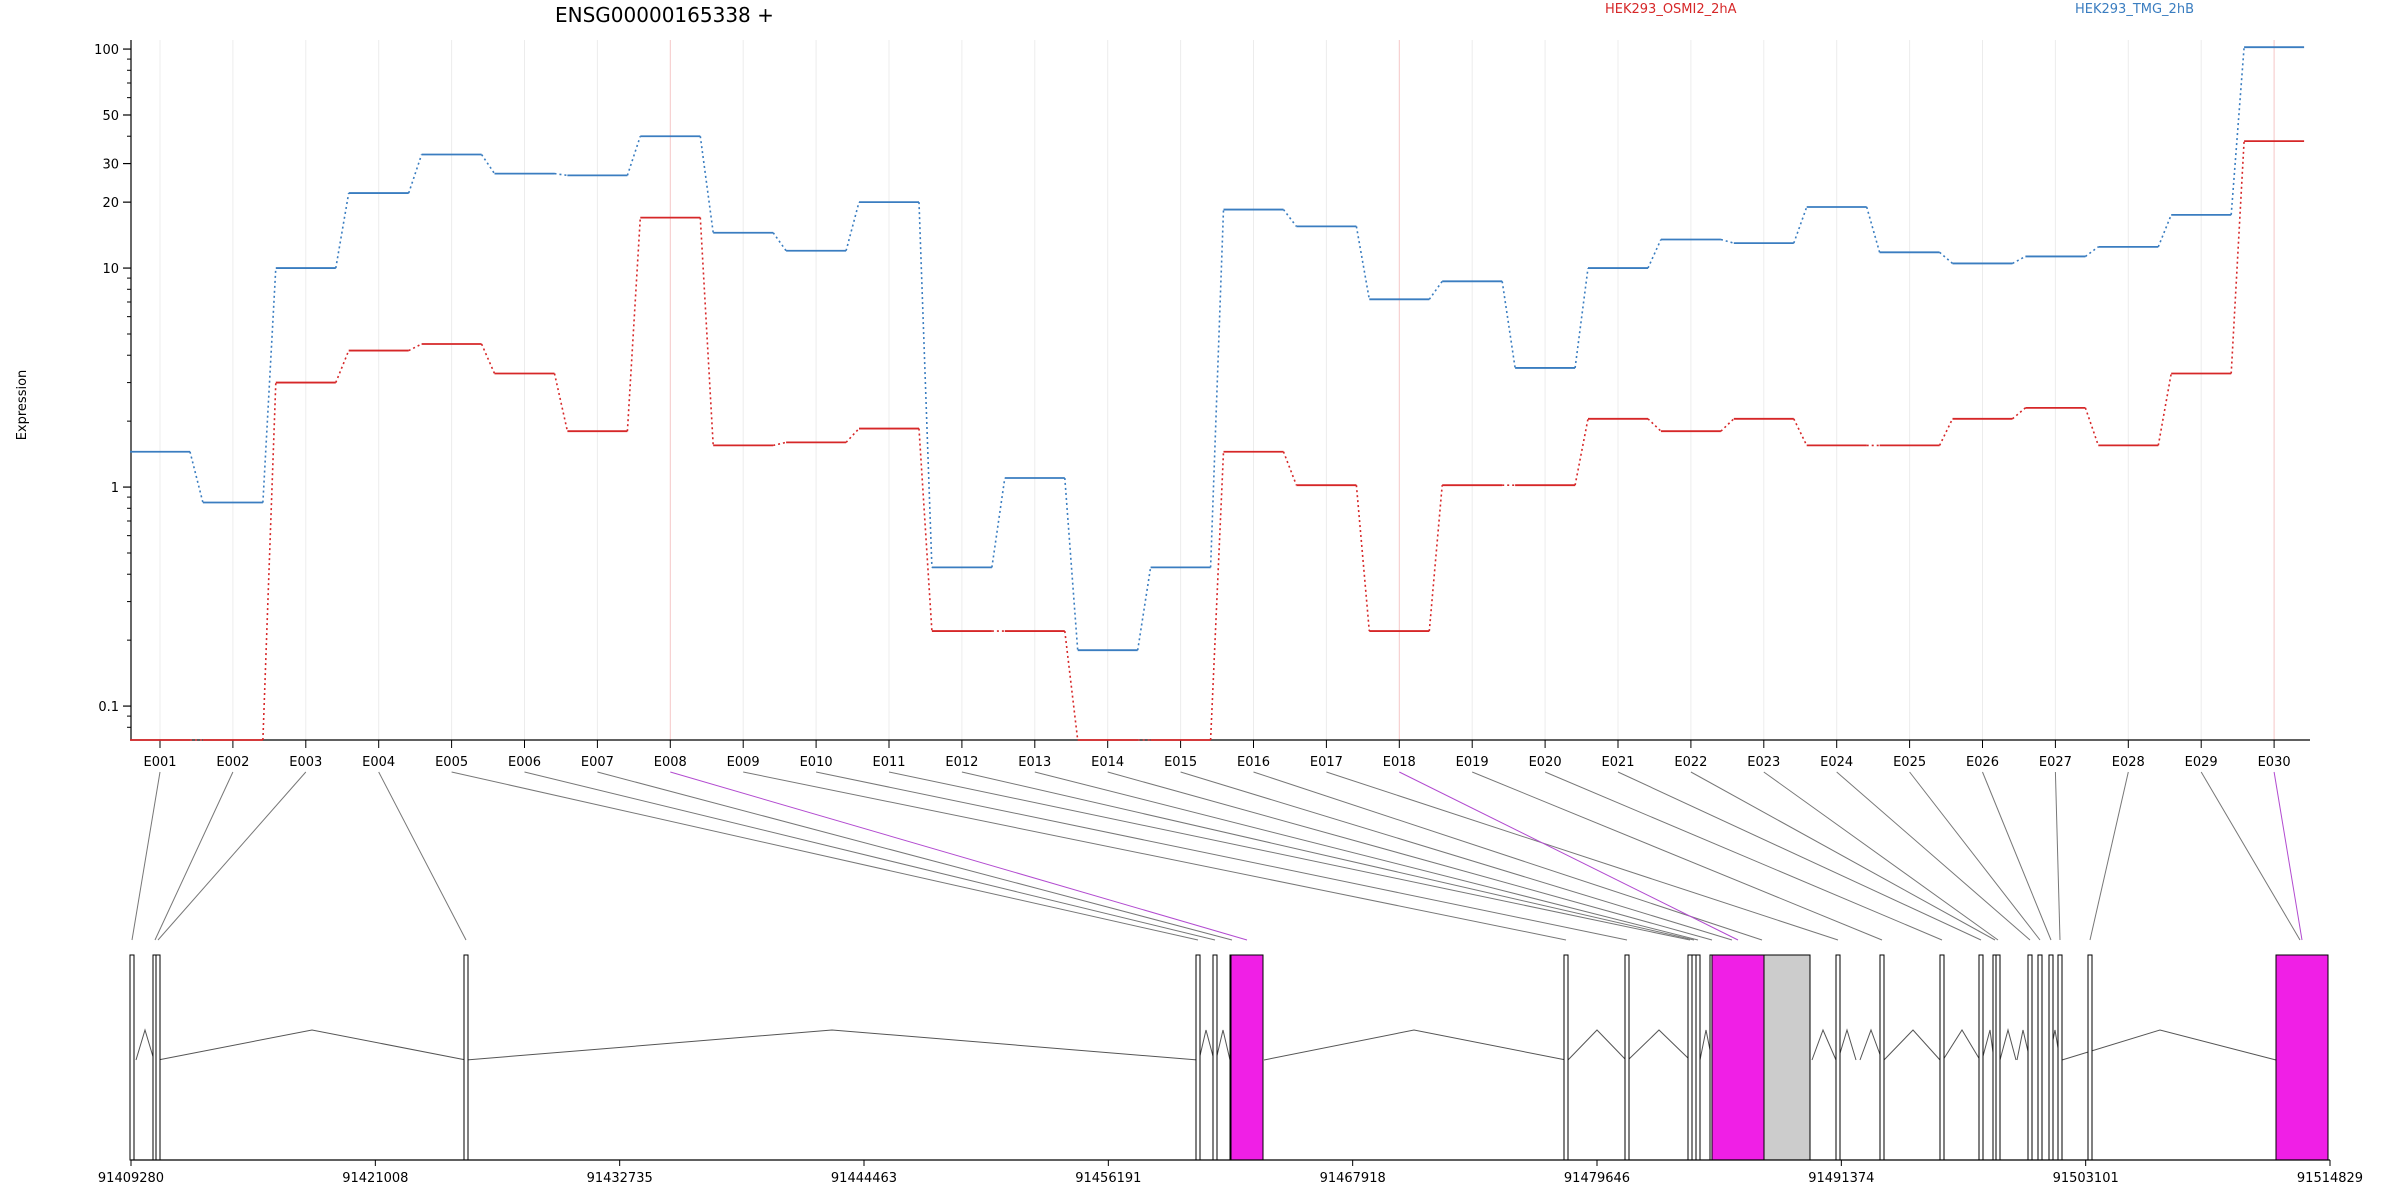 The image size is (2400, 1200). Describe the element at coordinates (466, 1057) in the screenshot. I see `exon-box-E004` at that location.